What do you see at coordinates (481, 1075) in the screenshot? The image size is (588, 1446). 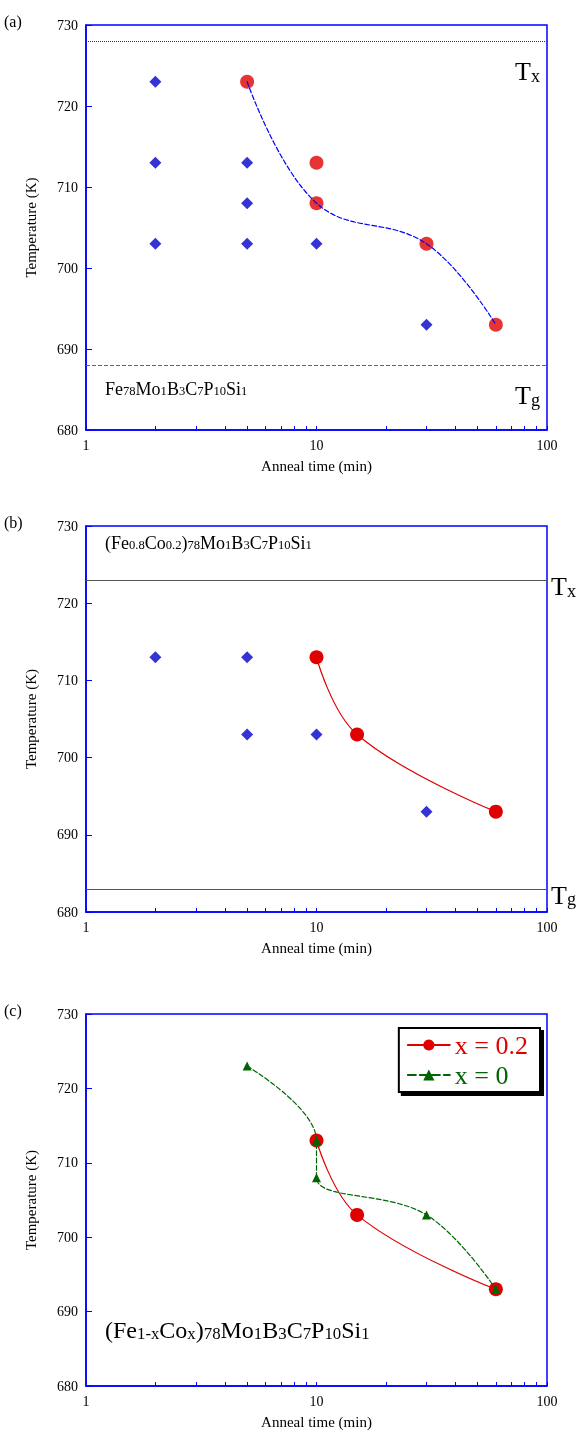 I see `legend-label: x = 0` at bounding box center [481, 1075].